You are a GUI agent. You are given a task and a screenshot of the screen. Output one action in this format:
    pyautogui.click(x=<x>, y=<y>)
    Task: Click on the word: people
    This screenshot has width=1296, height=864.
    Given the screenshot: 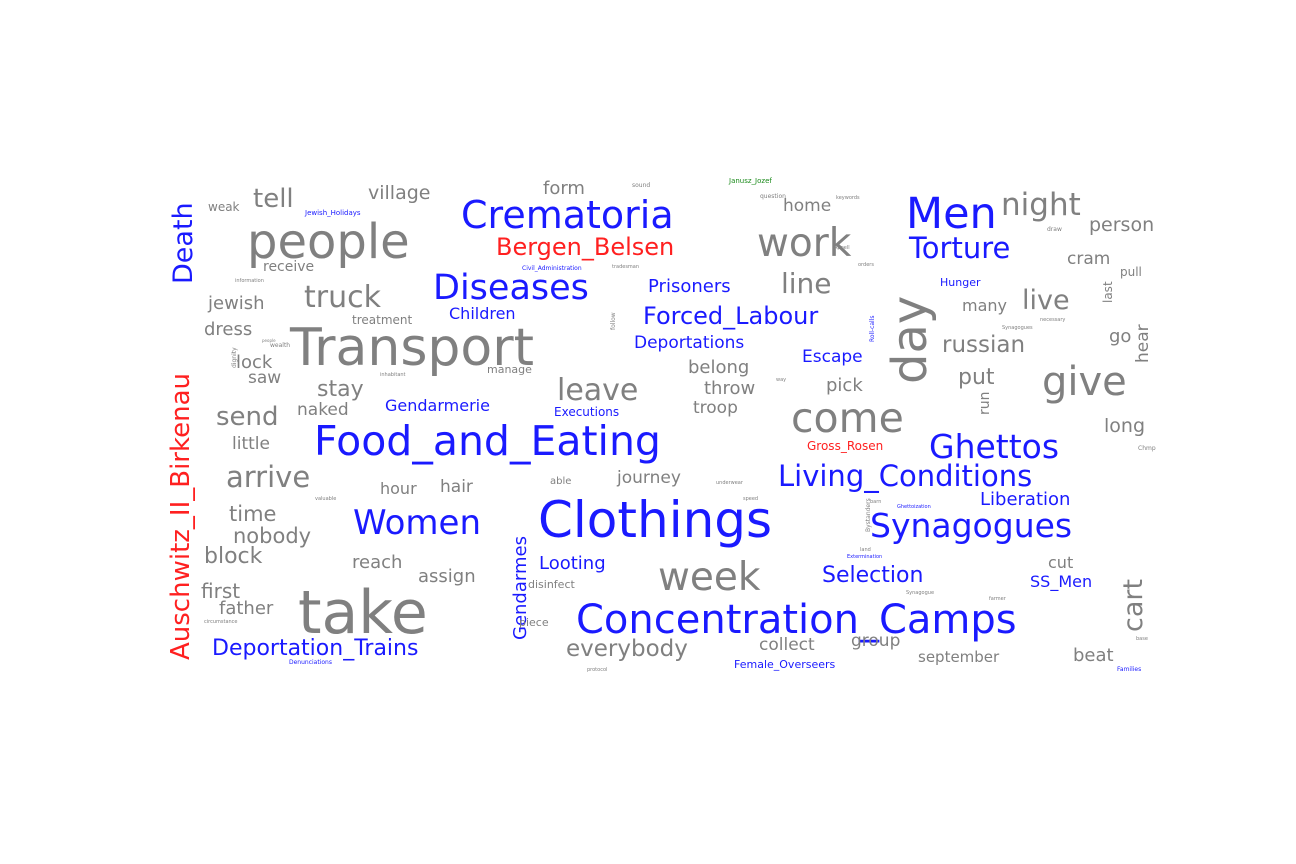 What is the action you would take?
    pyautogui.click(x=328, y=242)
    